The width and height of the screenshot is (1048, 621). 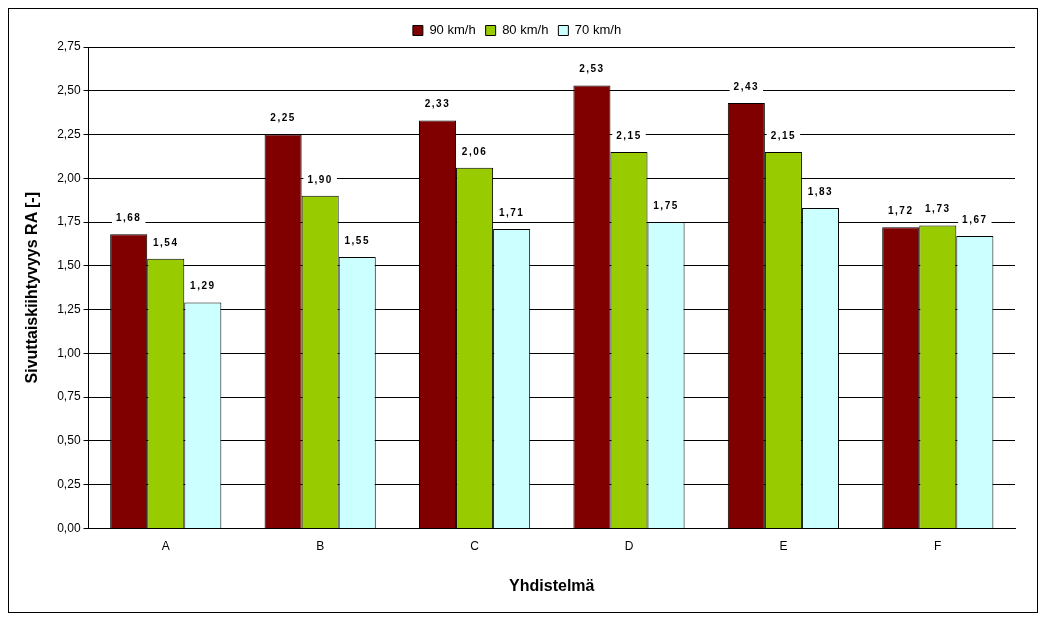 I want to click on x-axis-title: Yhdistelmä, so click(x=552, y=585).